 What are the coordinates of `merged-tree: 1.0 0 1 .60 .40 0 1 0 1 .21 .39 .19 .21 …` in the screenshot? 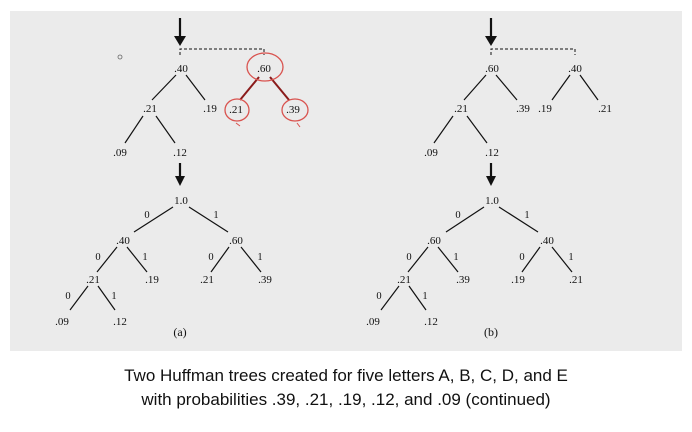 It's located at (474, 261).